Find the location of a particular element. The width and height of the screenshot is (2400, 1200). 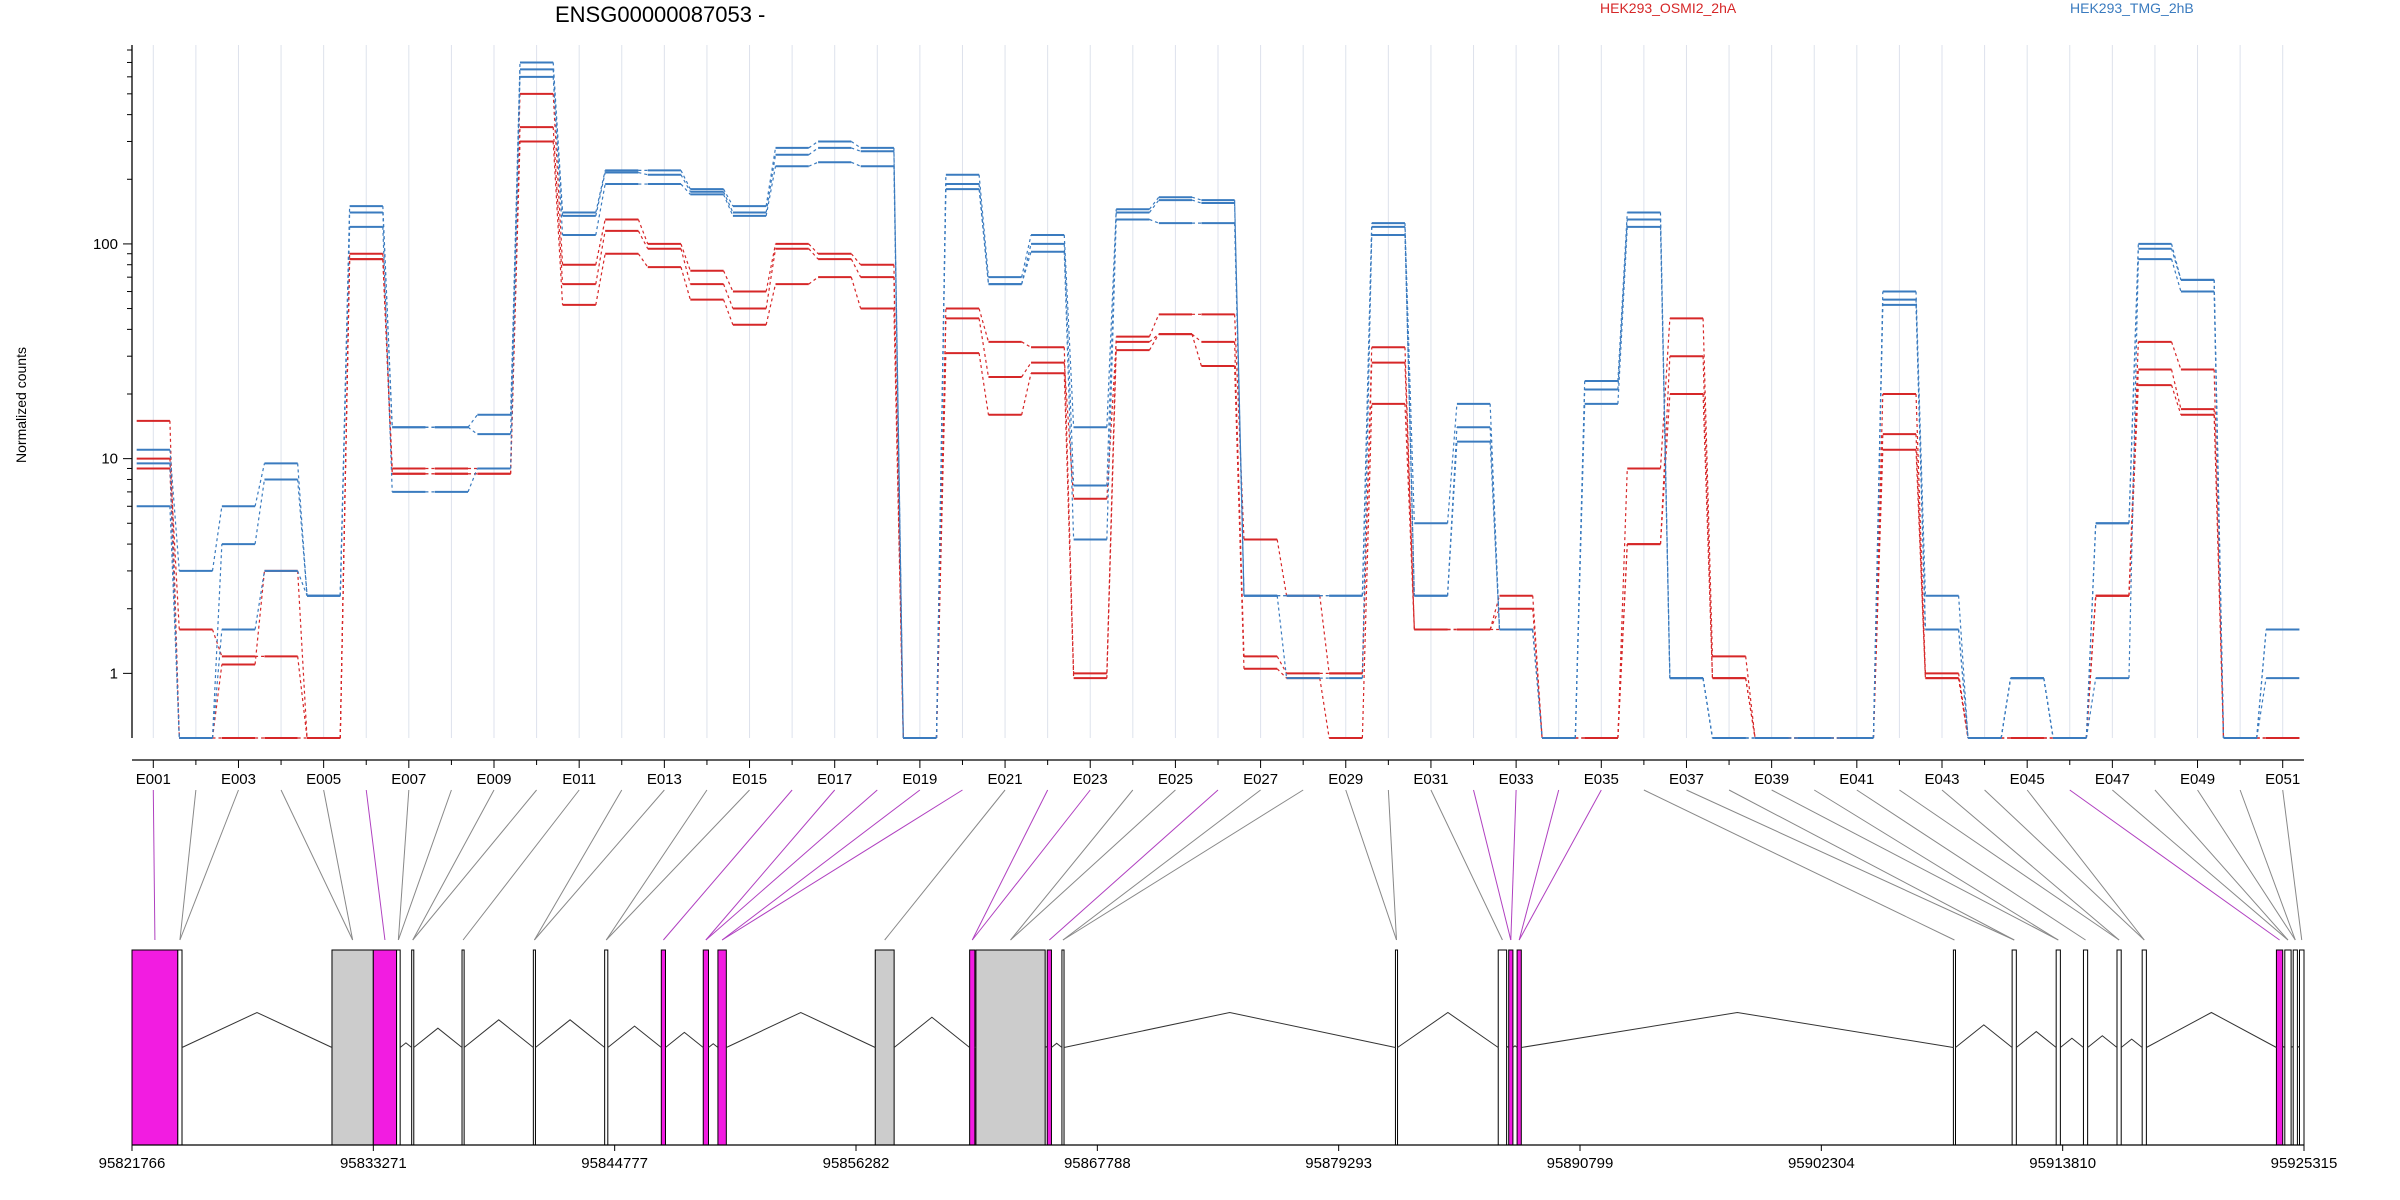

x-tick-label: E021 is located at coordinates (1005, 779).